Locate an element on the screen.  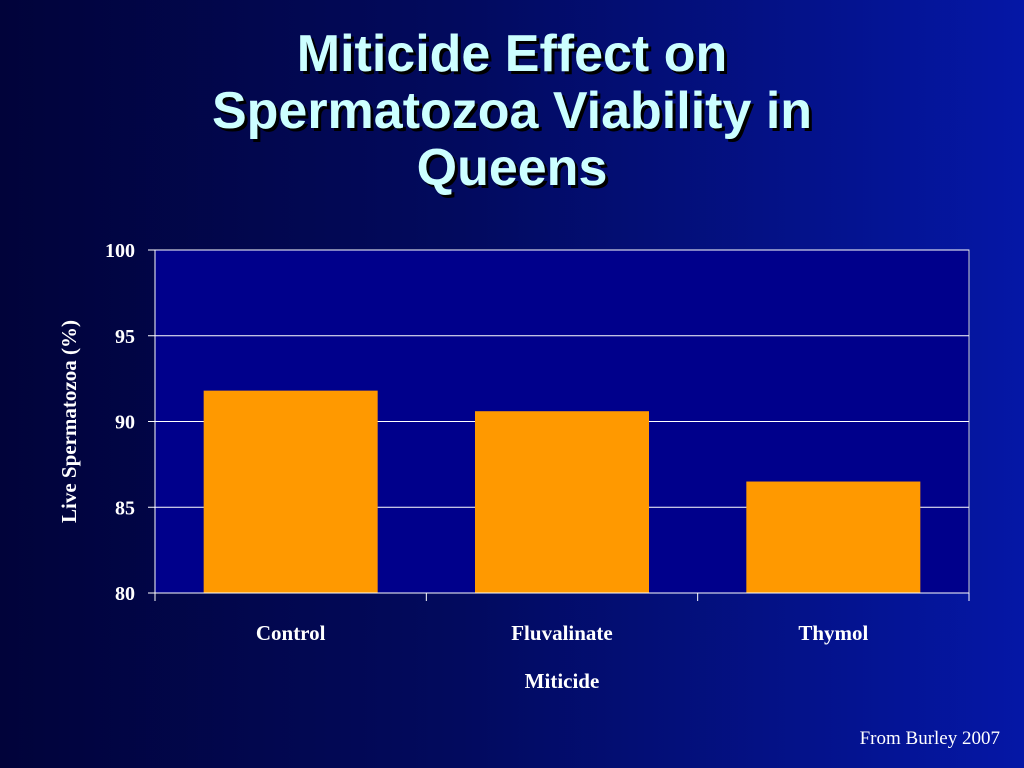
y-axis-label: Live Spermatozoa (%) is located at coordinates (69, 421).